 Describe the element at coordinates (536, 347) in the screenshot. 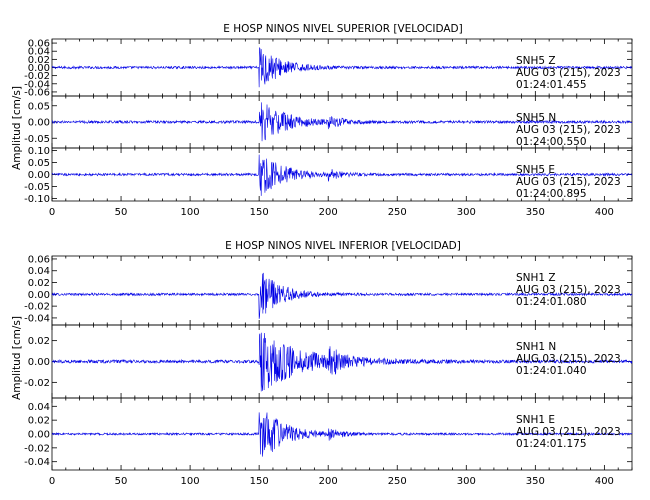

I see `station-label: SNH1 N` at that location.